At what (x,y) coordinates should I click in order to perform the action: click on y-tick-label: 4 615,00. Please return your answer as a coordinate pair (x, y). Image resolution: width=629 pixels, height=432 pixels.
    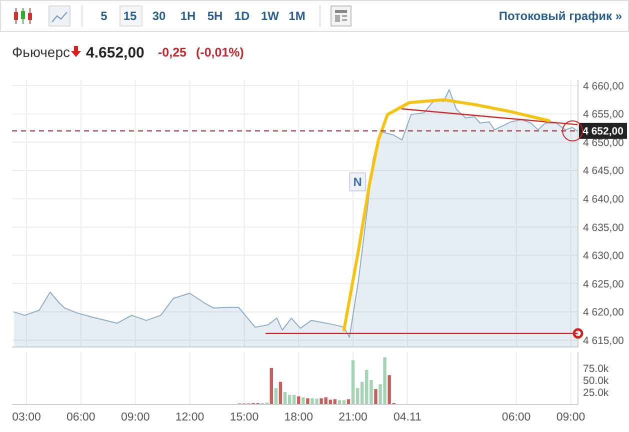
    Looking at the image, I should click on (603, 340).